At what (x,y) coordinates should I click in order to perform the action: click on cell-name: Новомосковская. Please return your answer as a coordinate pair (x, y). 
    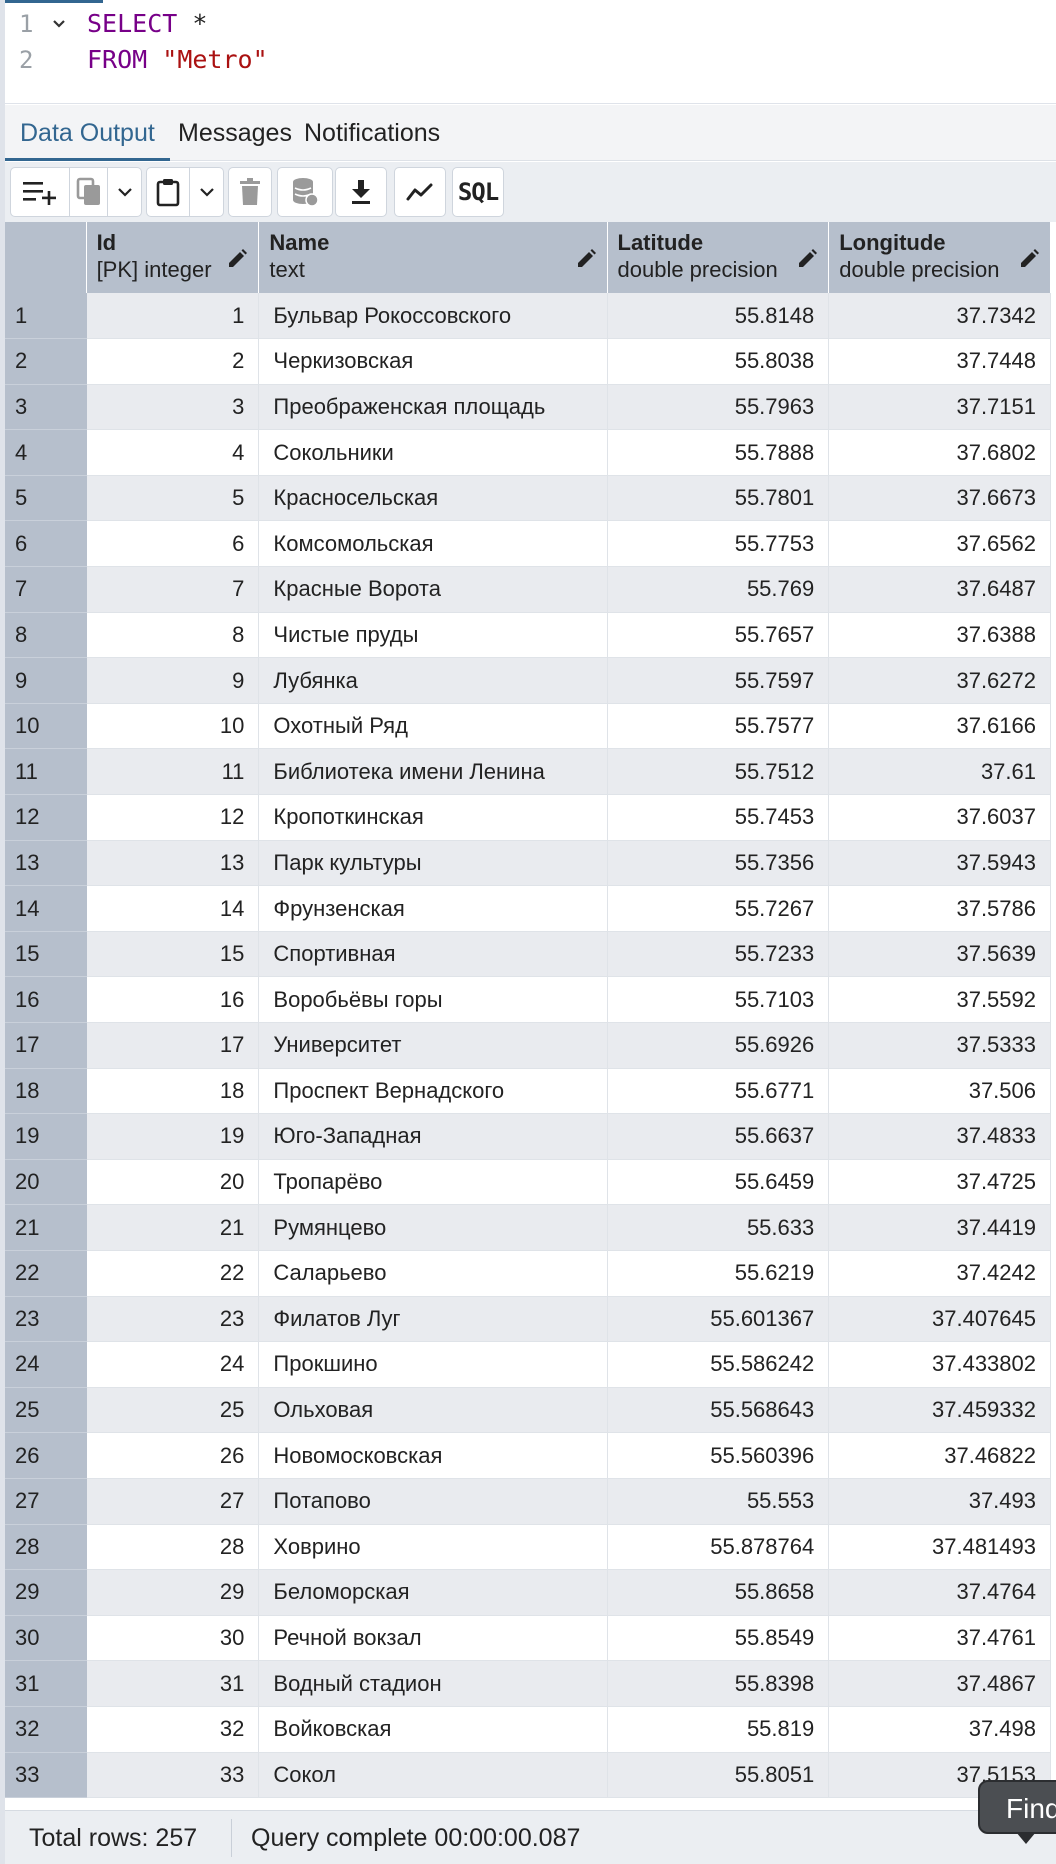
    Looking at the image, I should click on (433, 1455).